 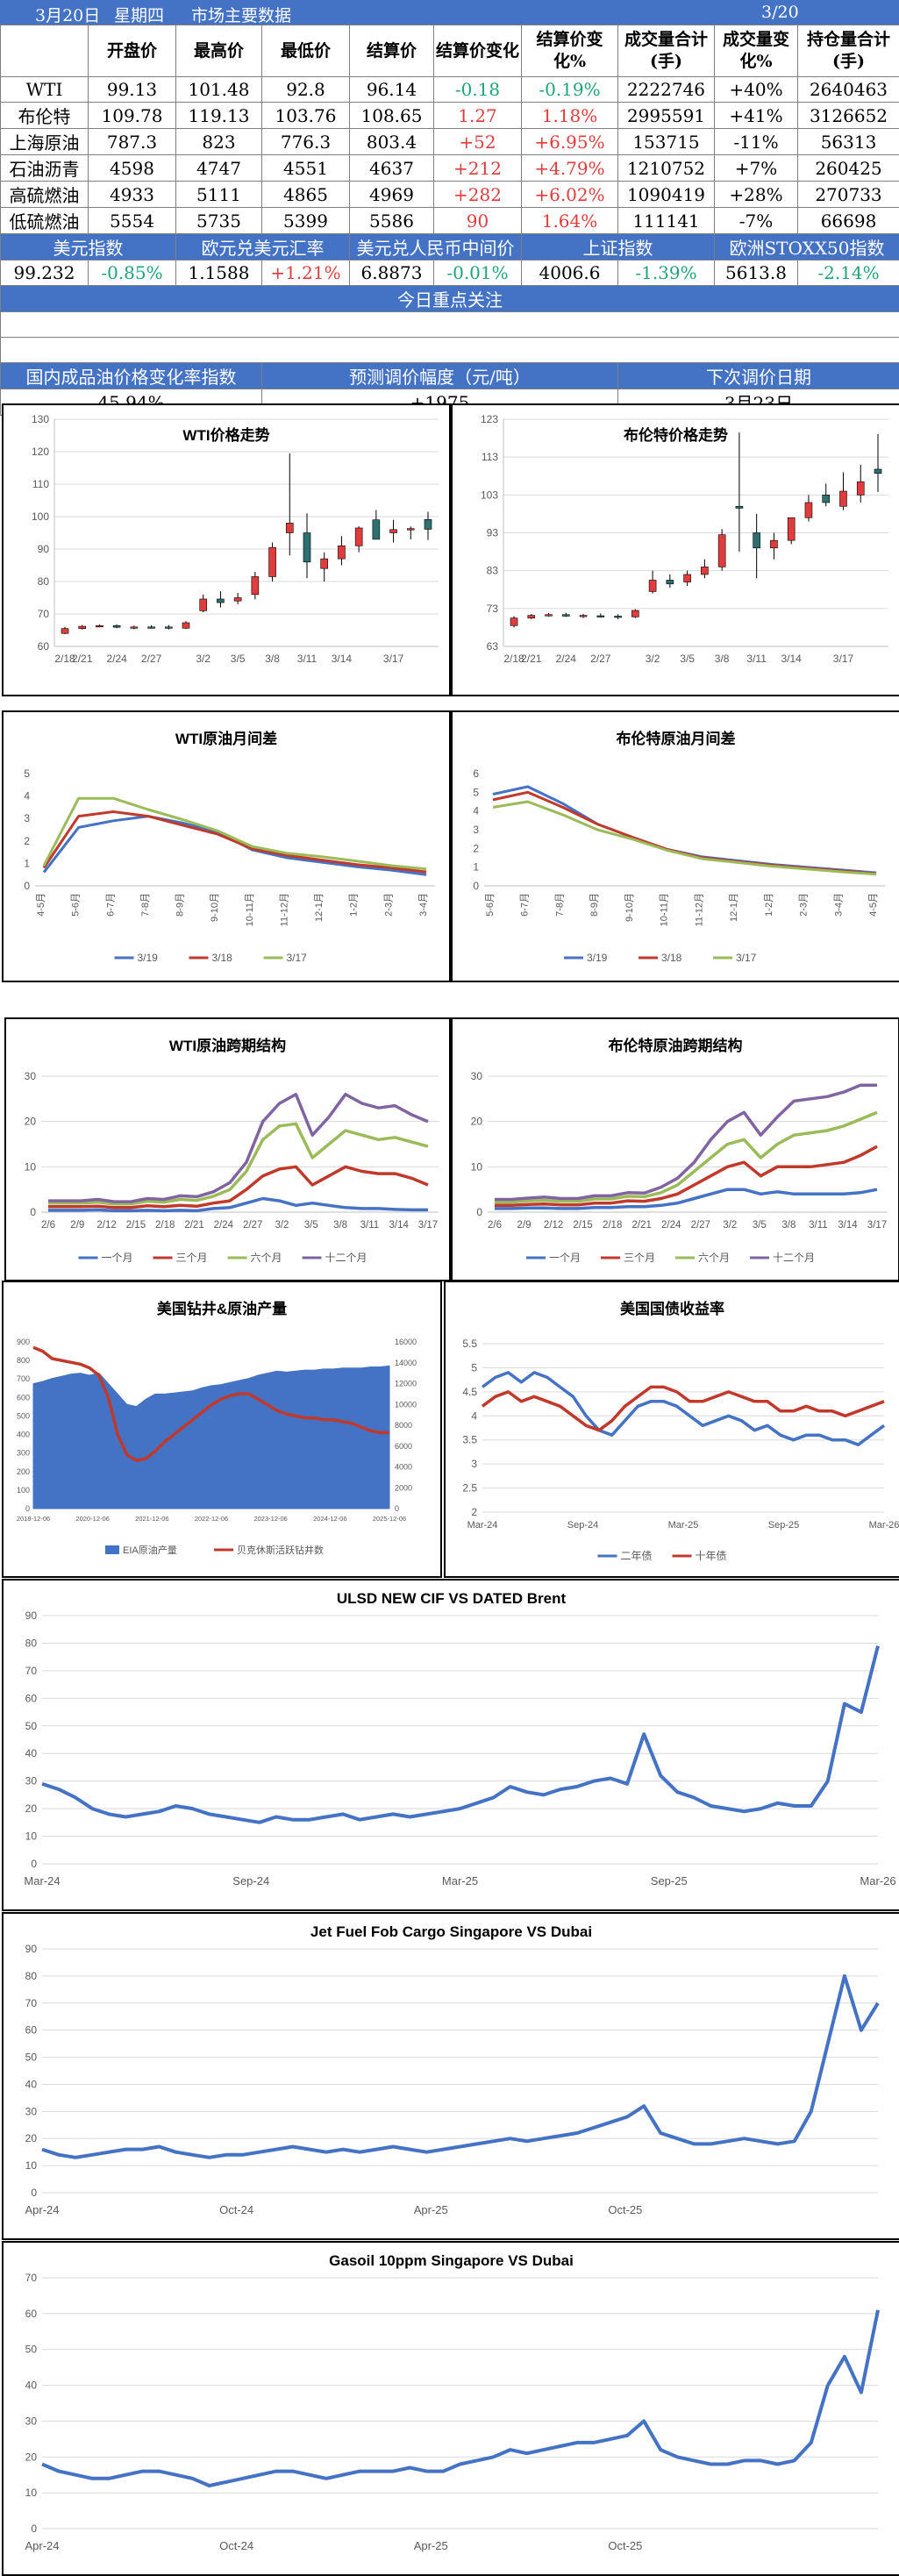 What do you see at coordinates (340, 1226) in the screenshot?
I see `x-tick-label: 3/8` at bounding box center [340, 1226].